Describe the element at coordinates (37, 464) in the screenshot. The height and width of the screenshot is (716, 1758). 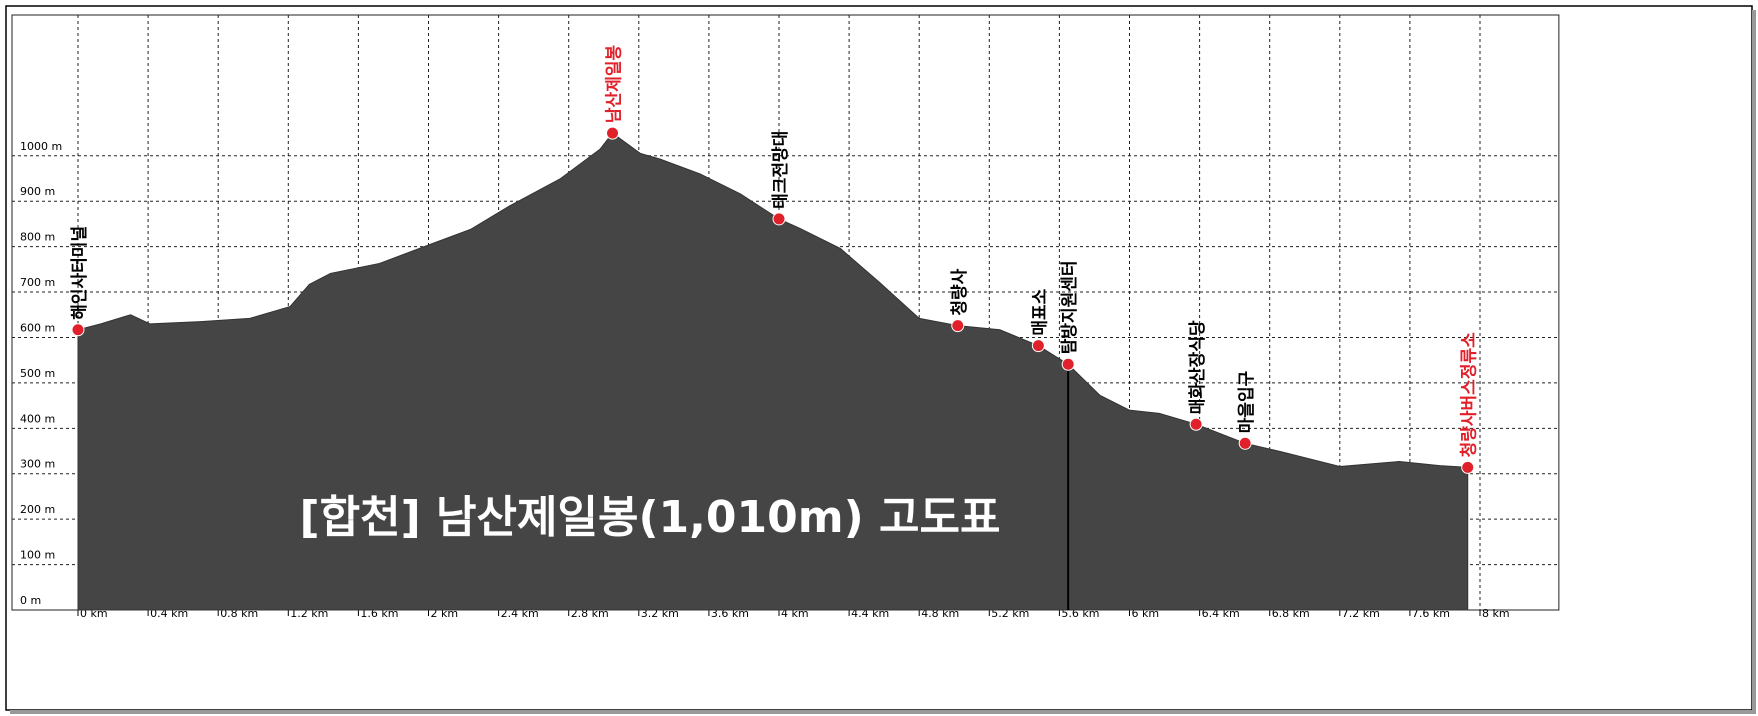
I see `y-tick-label: 300 m` at that location.